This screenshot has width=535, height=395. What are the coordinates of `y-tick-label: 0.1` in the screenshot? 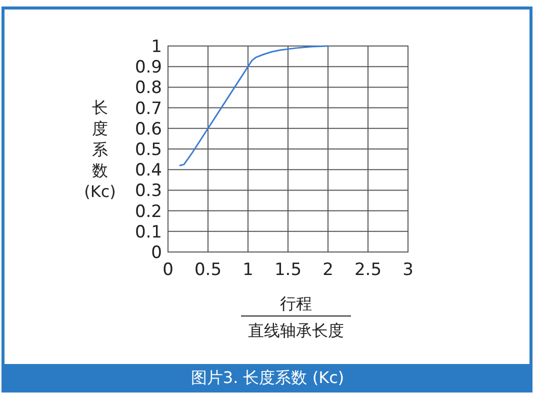 It's located at (148, 232).